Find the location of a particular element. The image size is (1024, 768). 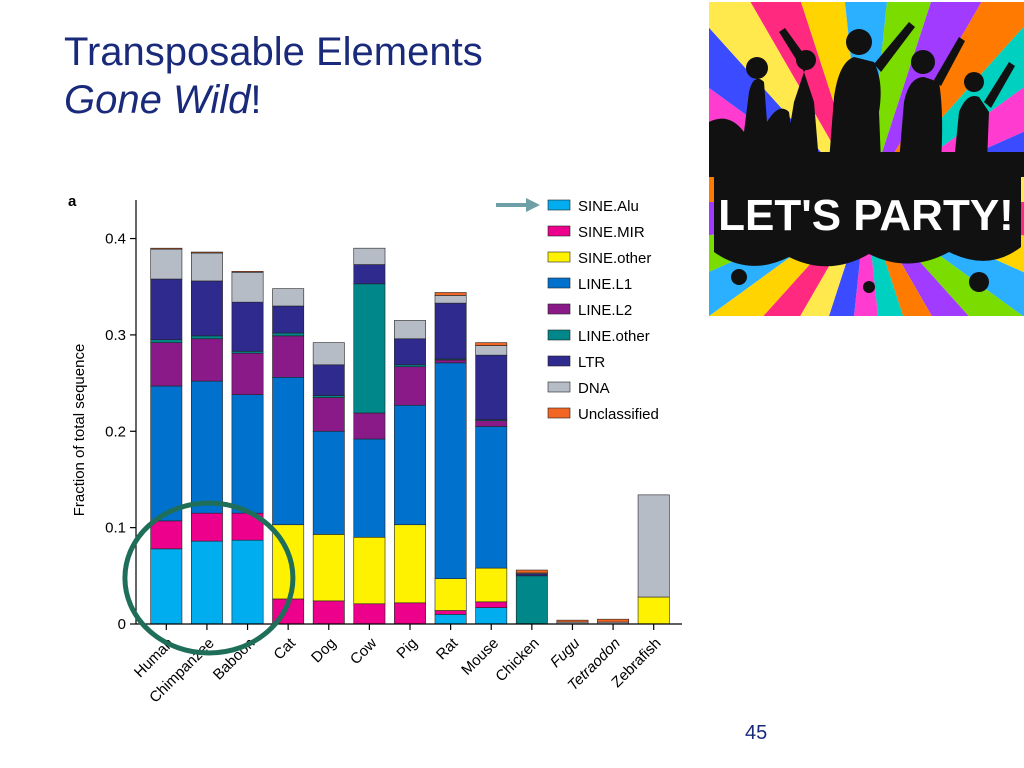

title-line-1: Transposable Elements is located at coordinates (273, 52).